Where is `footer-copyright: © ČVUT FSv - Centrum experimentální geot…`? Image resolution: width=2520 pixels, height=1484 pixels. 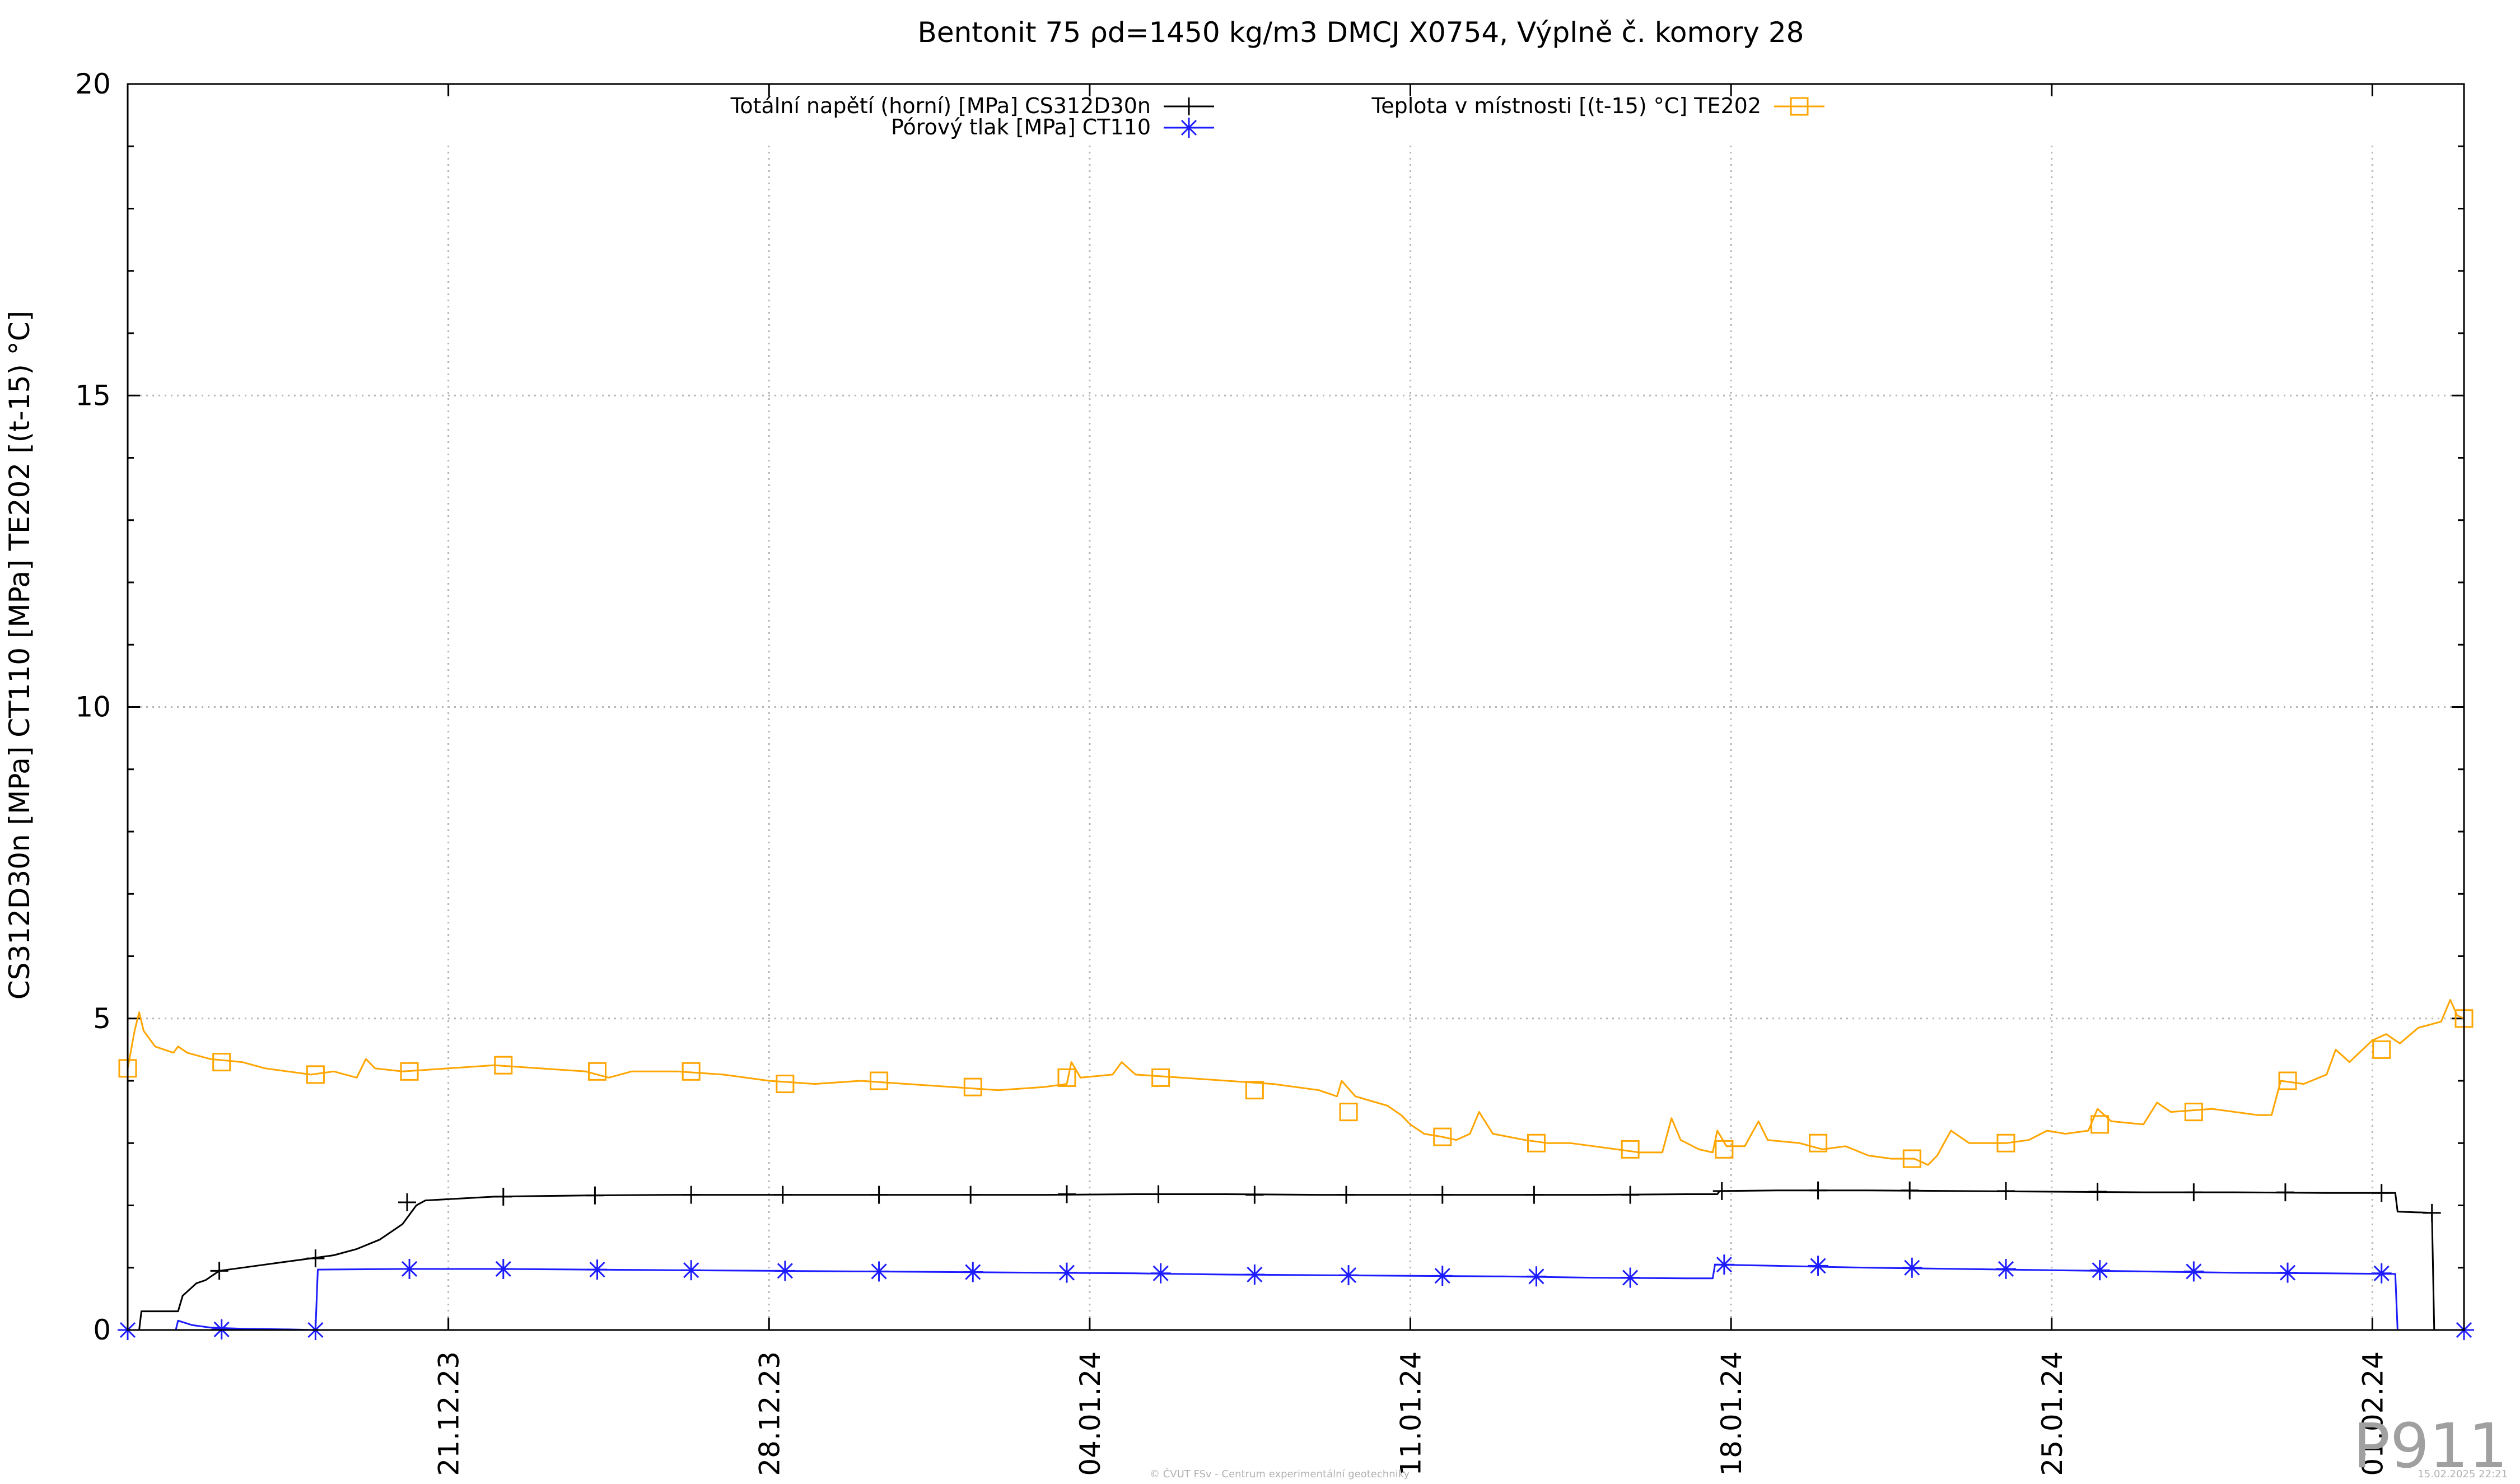
footer-copyright: © ČVUT FSv - Centrum experimentální geot… is located at coordinates (1280, 1474).